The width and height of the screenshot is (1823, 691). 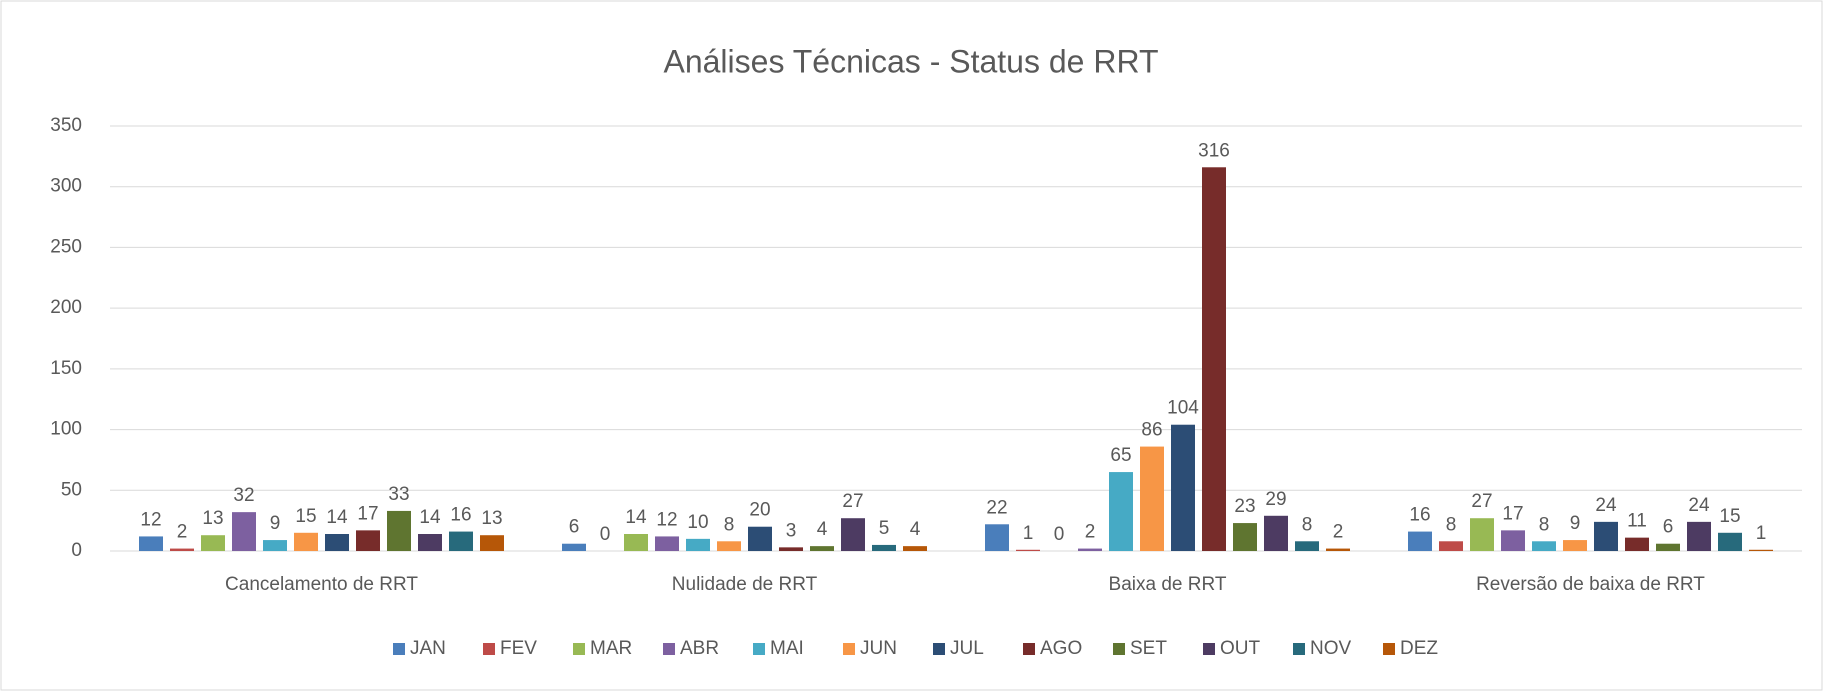 What do you see at coordinates (66, 186) in the screenshot?
I see `y-tick-label: 300` at bounding box center [66, 186].